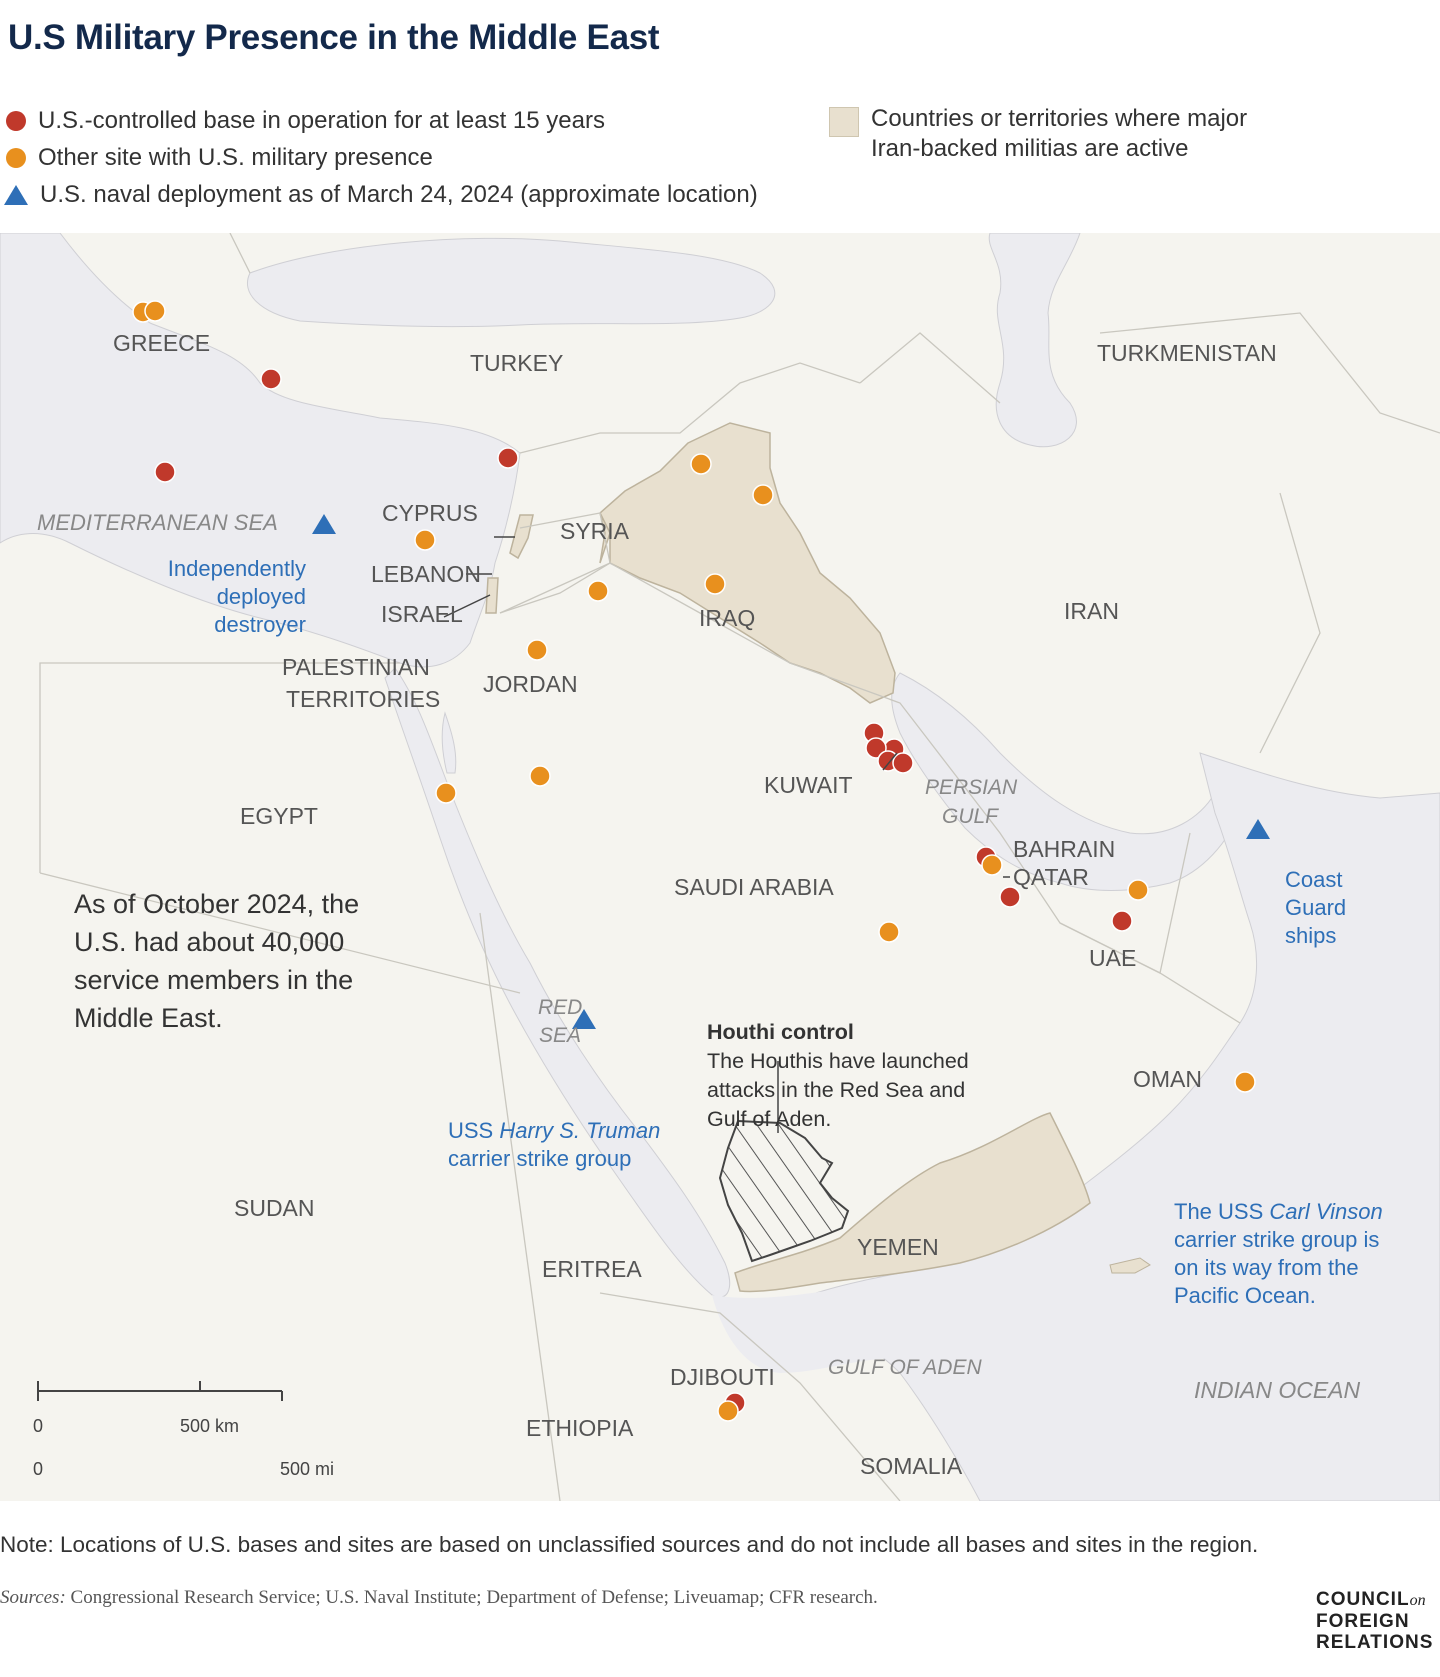 This screenshot has height=1677, width=1440. What do you see at coordinates (217, 904) in the screenshot?
I see `callout-line1: As of October 2024, the` at bounding box center [217, 904].